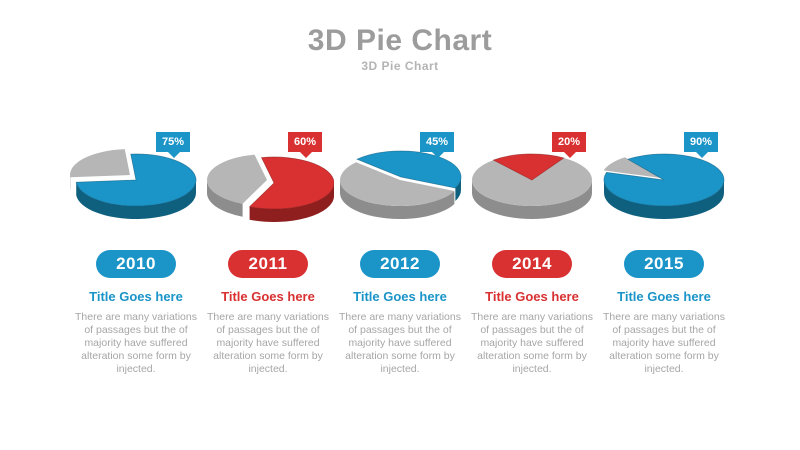  Describe the element at coordinates (700, 145) in the screenshot. I see `percentage-badge: 90%` at that location.